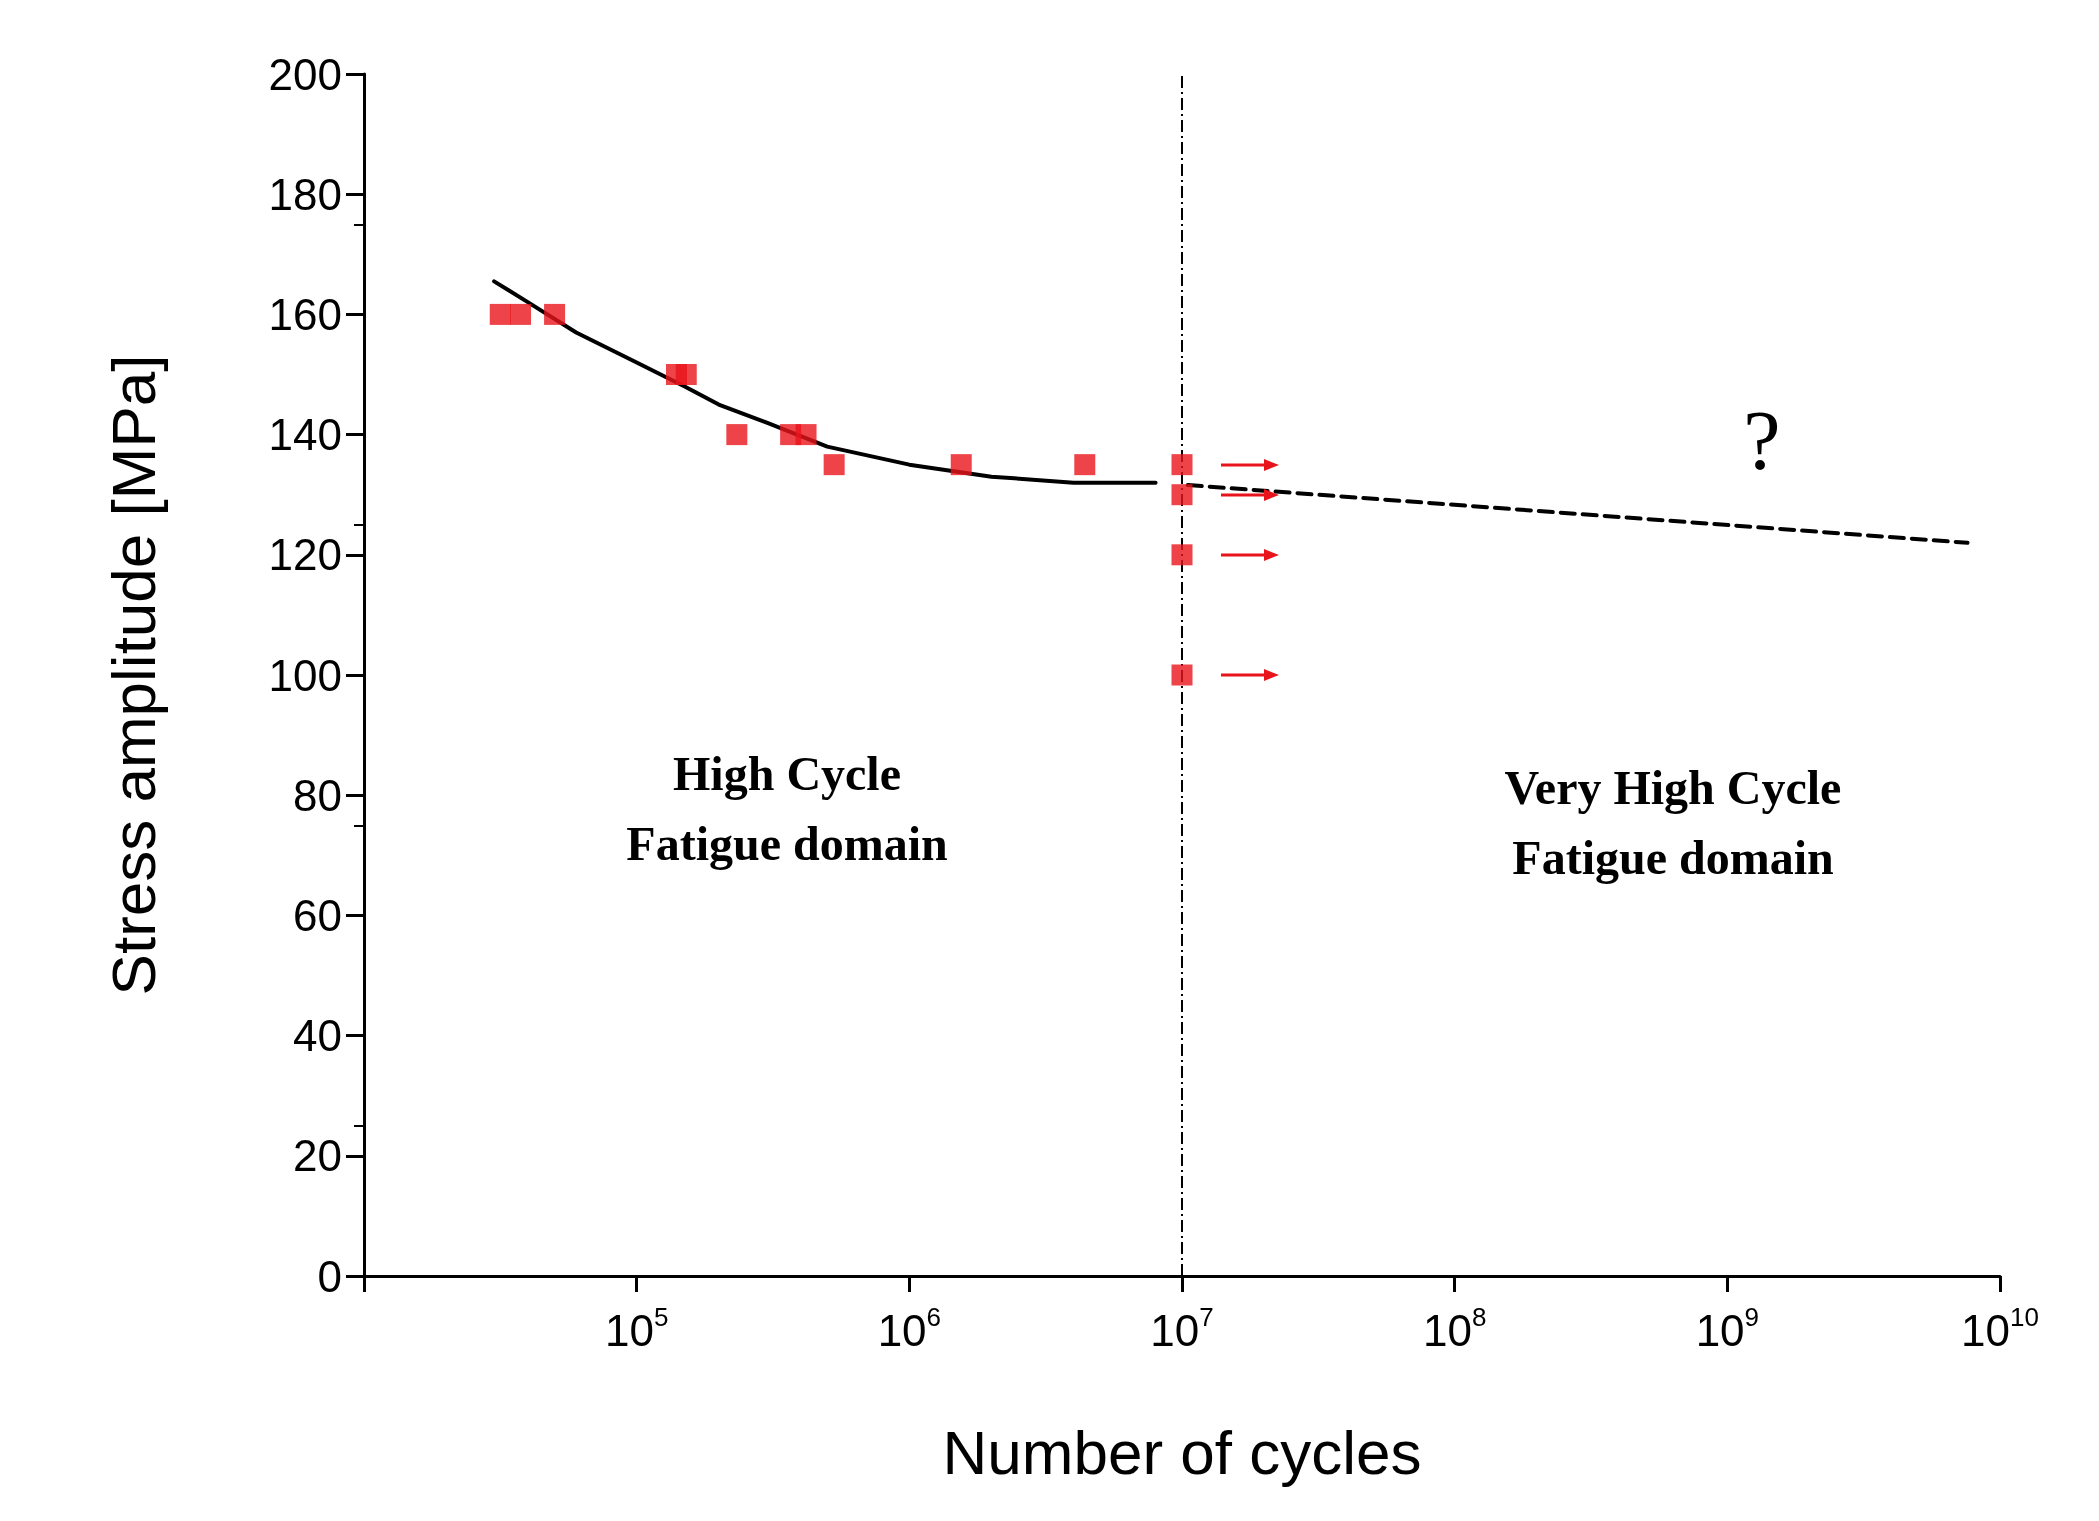 The image size is (2099, 1521). What do you see at coordinates (1182, 1452) in the screenshot?
I see `x-axis-title: Number of cycles` at bounding box center [1182, 1452].